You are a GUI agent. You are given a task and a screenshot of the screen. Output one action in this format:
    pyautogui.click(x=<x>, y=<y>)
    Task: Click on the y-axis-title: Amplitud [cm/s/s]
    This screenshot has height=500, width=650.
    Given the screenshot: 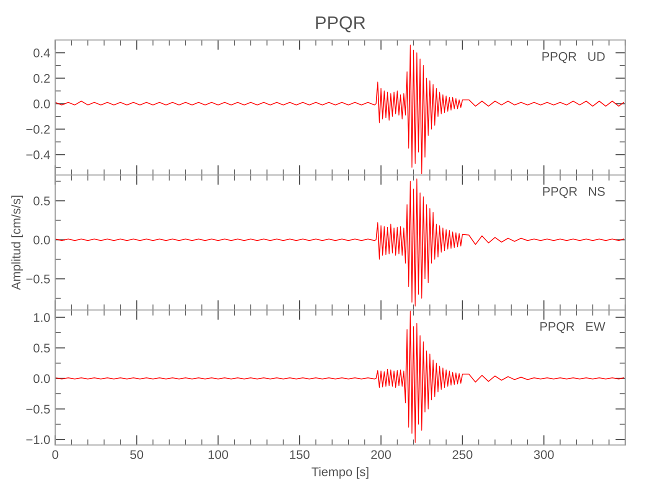 What is the action you would take?
    pyautogui.click(x=17, y=243)
    